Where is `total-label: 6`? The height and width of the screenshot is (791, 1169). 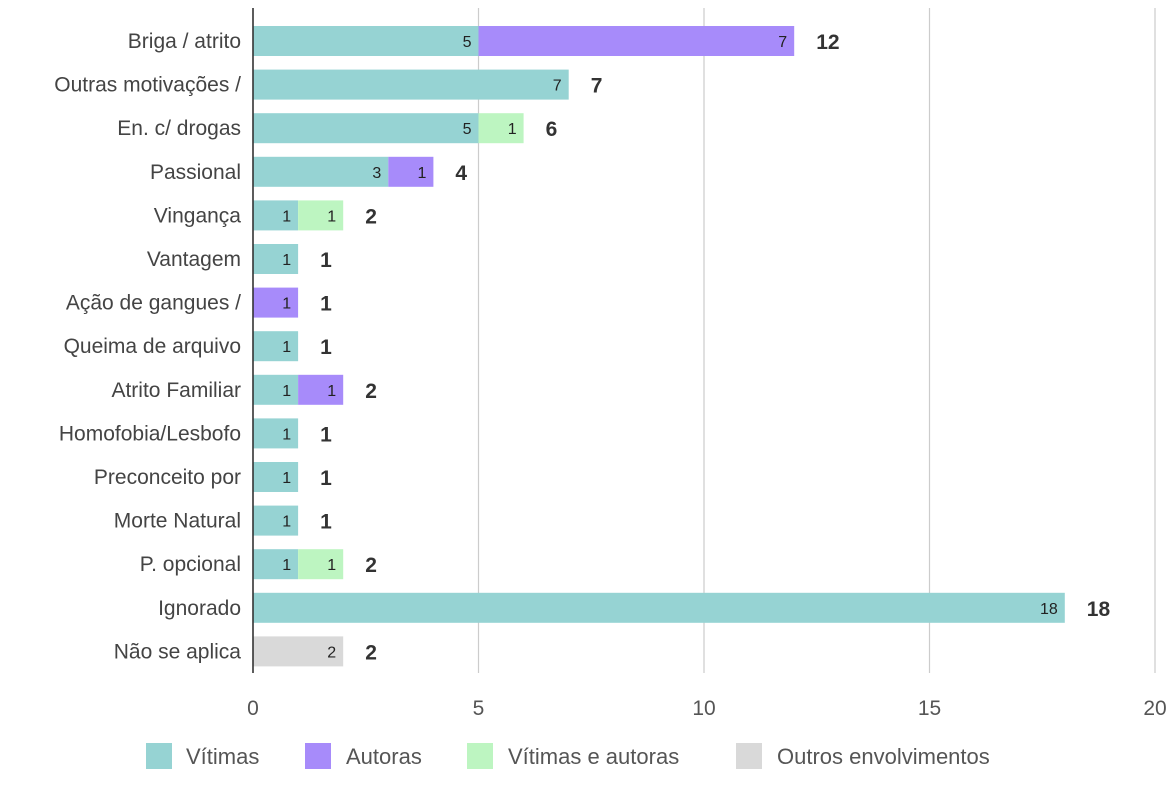
total-label: 6 is located at coordinates (552, 129).